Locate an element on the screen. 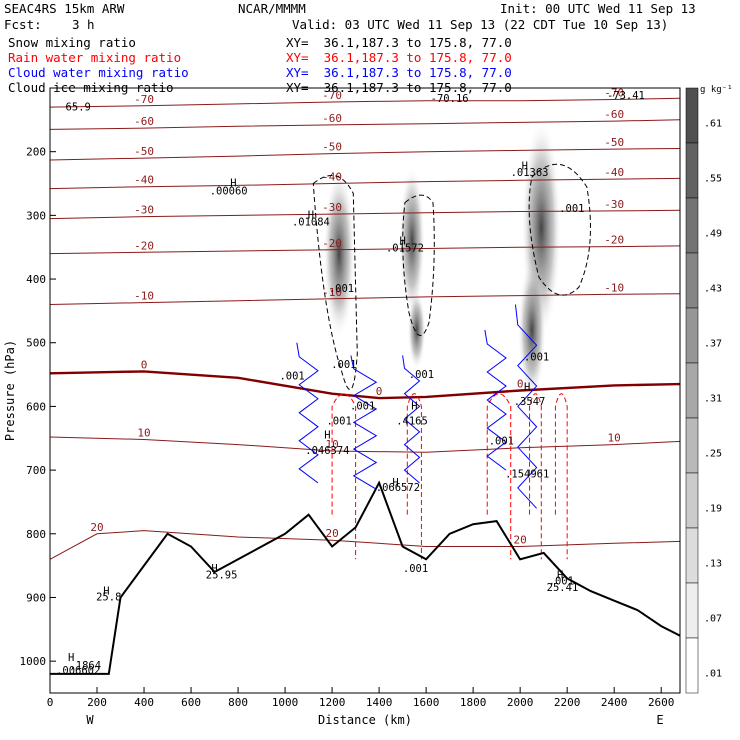  contour-label: -20 is located at coordinates (614, 240).